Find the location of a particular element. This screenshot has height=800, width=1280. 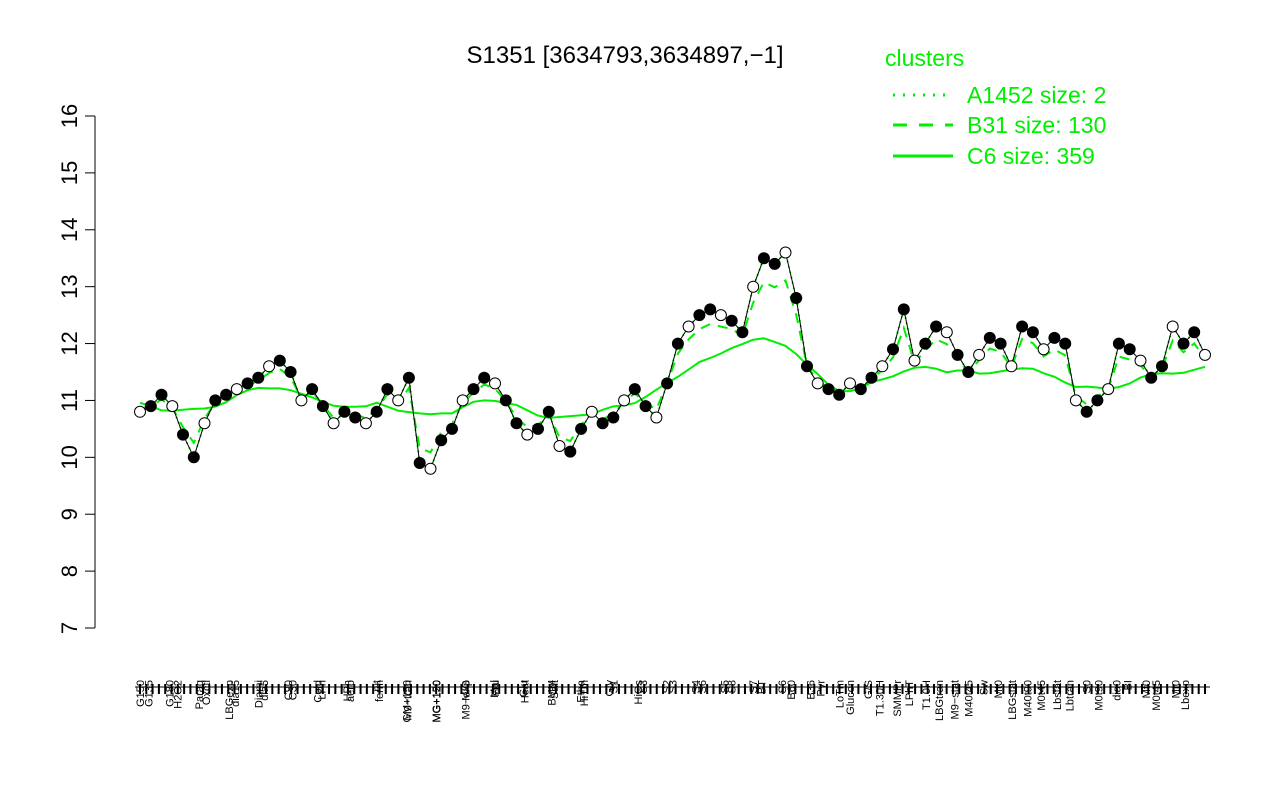

x-tick-label-lower: S8 is located at coordinates (733, 686).